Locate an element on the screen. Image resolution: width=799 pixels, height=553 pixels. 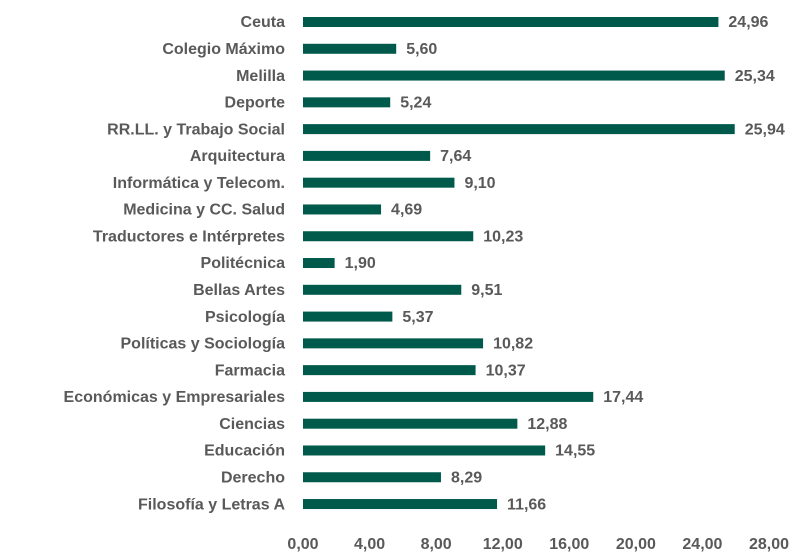
y-tick-label: Deporte is located at coordinates (255, 103).